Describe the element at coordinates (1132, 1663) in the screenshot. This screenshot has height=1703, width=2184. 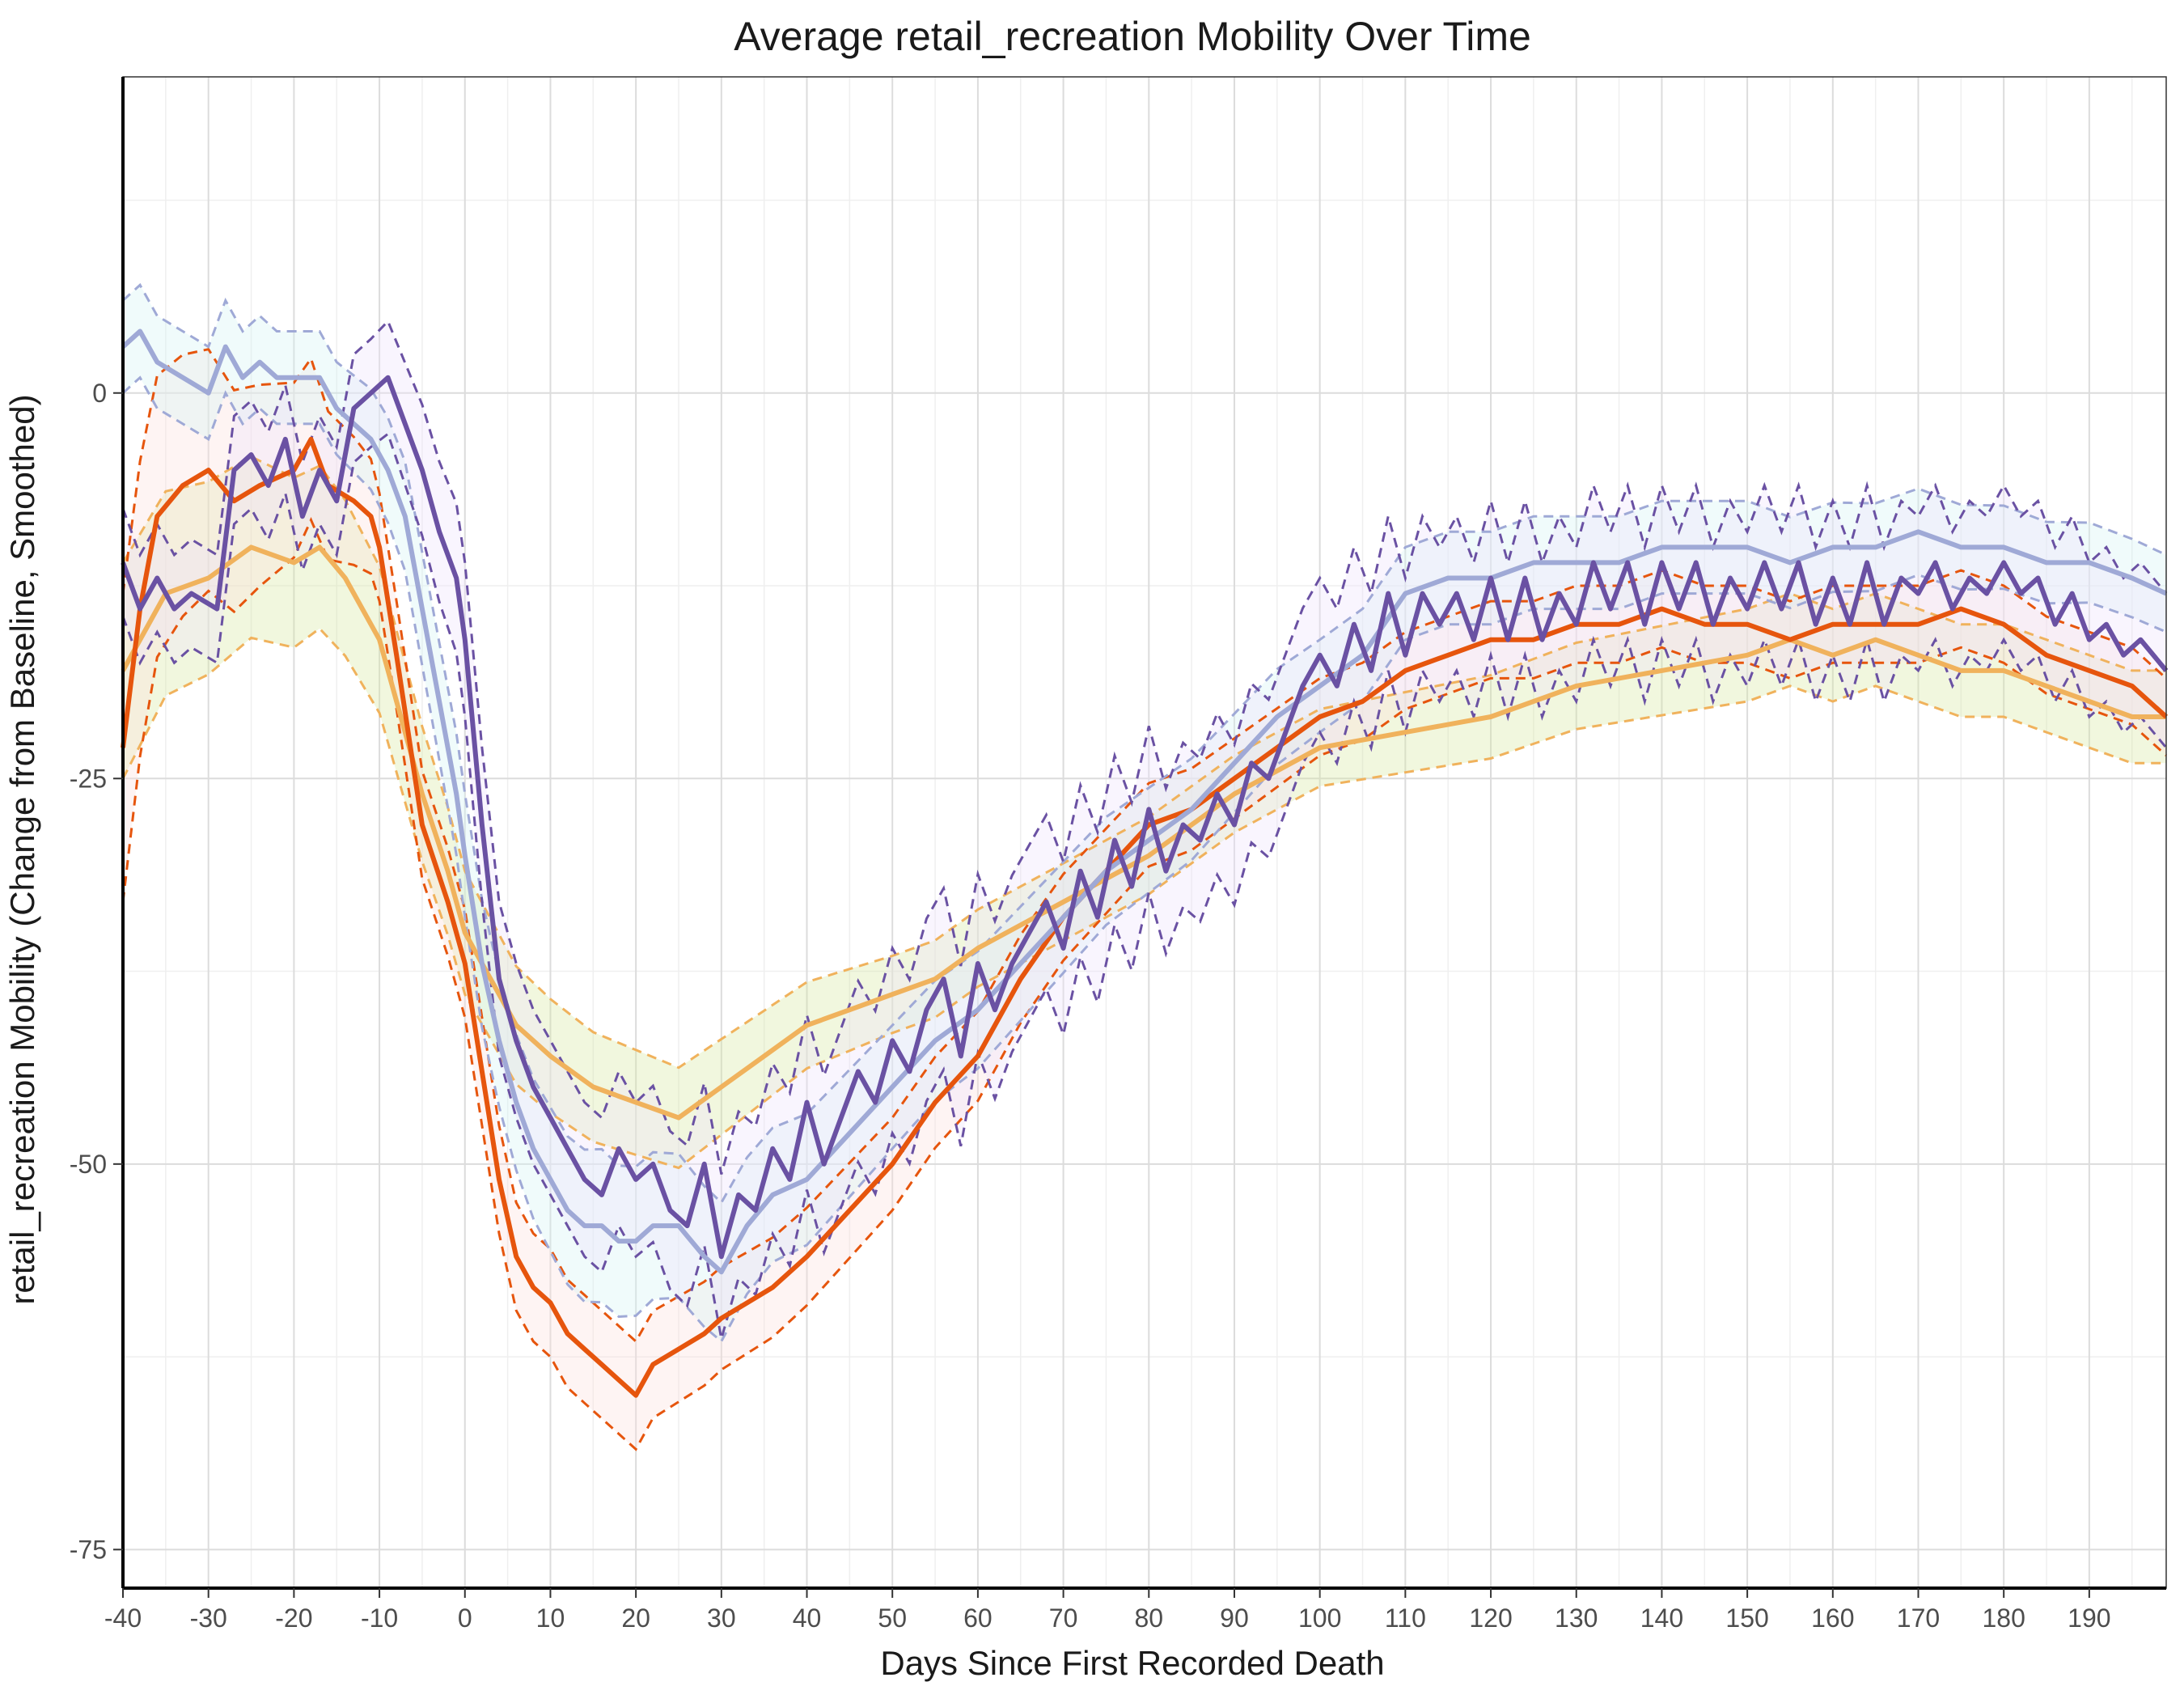
I see `x-axis-title: Days Since First Recorded Death` at that location.